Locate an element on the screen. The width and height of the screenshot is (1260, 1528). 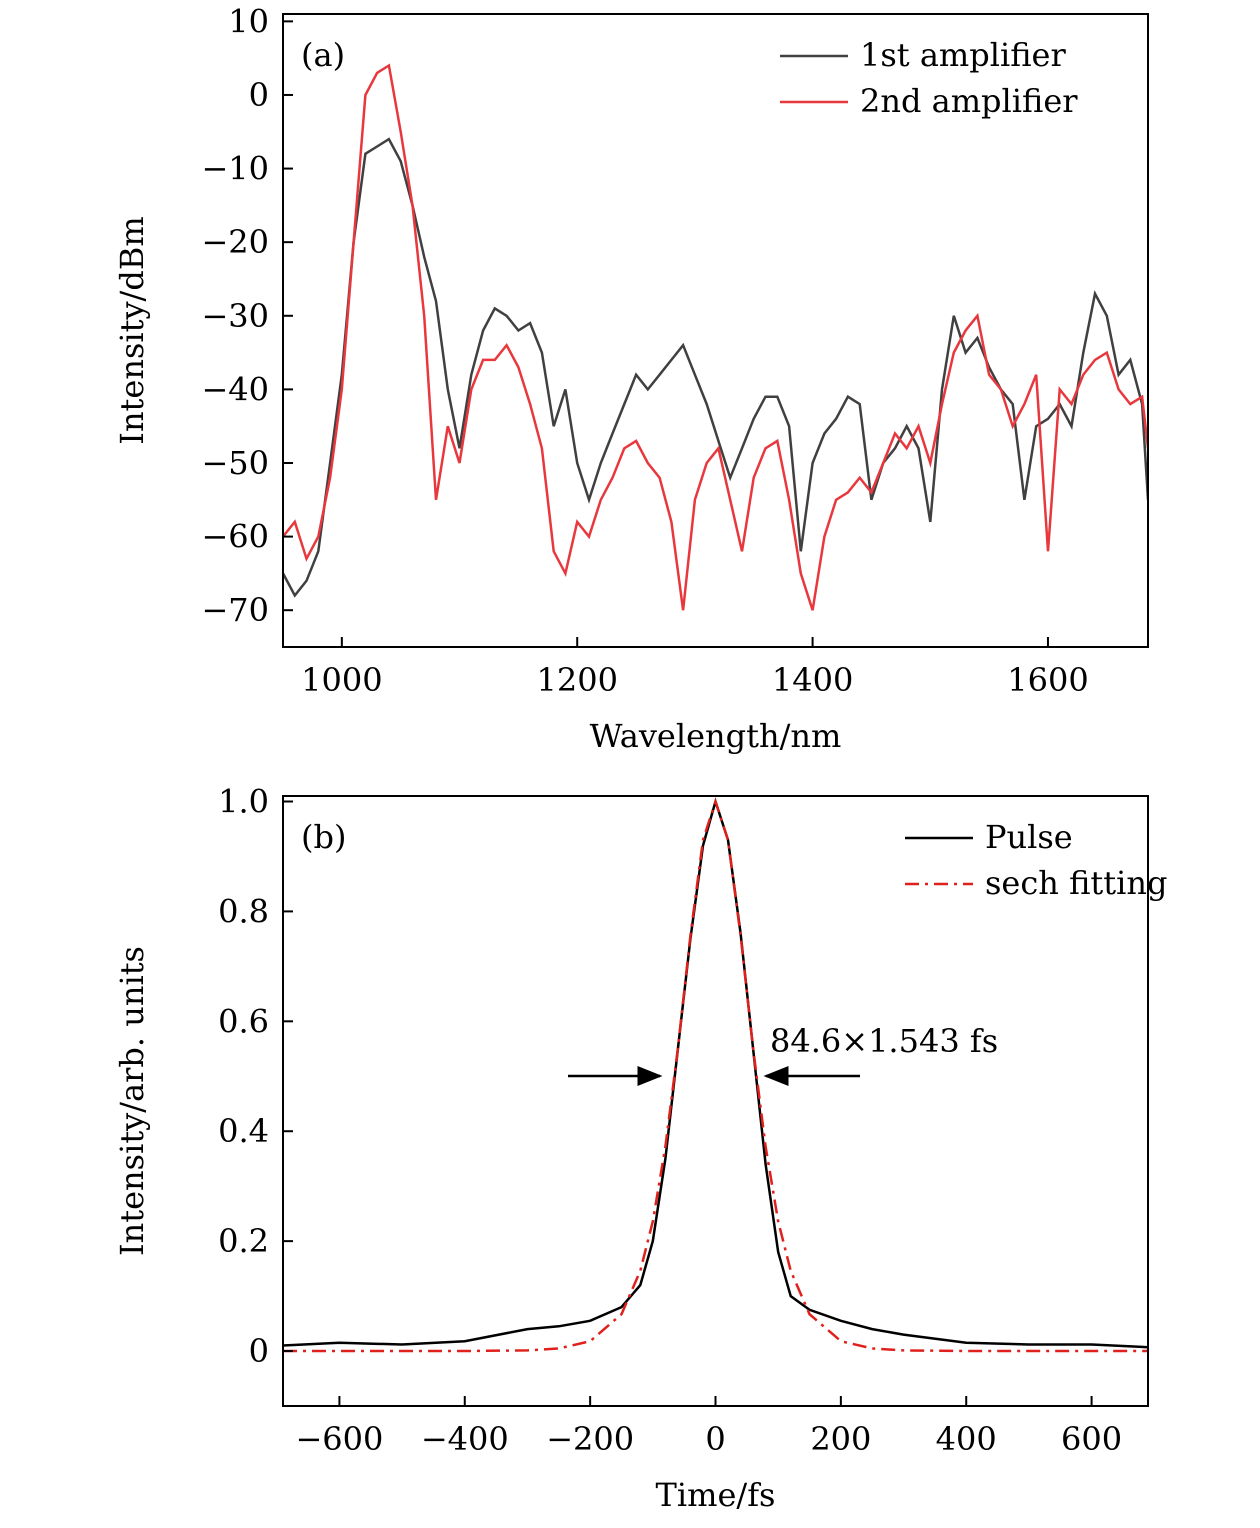
panel-label: (b) is located at coordinates (323, 837).